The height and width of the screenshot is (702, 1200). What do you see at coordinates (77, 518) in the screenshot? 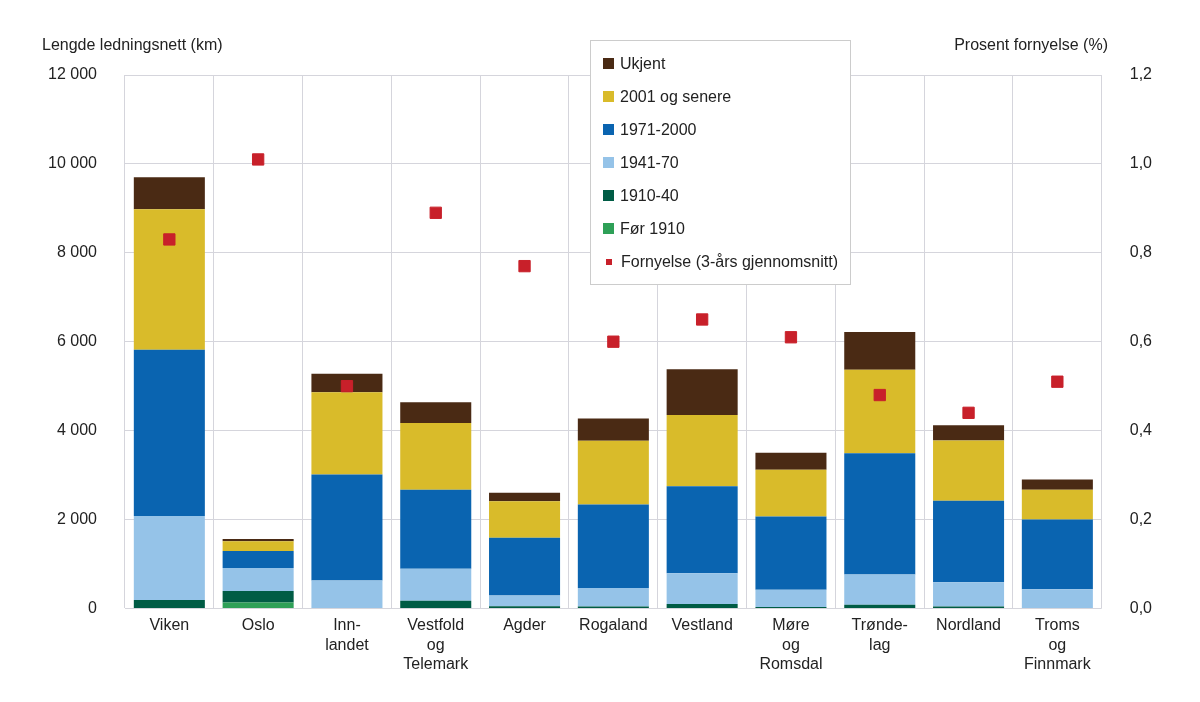
I see `y-tick-label: 2 000` at bounding box center [77, 518].